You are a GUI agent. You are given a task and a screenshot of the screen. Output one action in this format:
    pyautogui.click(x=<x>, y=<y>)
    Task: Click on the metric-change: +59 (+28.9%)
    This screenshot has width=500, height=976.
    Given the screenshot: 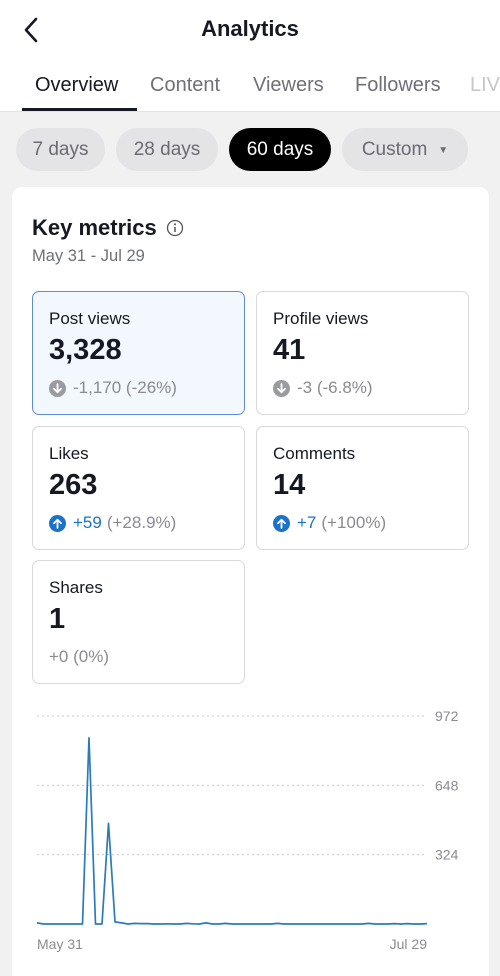 What is the action you would take?
    pyautogui.click(x=112, y=523)
    